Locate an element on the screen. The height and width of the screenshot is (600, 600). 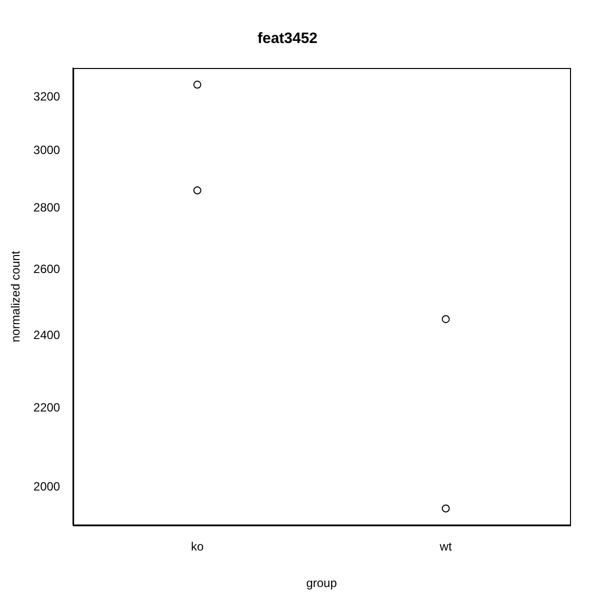
y-tick-label: 3000 is located at coordinates (46, 150).